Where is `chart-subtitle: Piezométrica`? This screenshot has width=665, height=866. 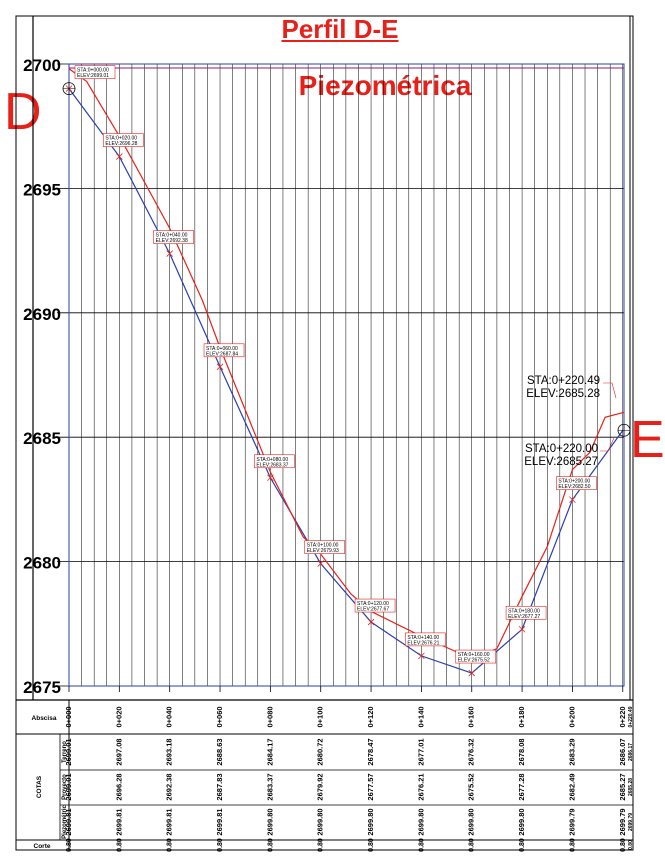
chart-subtitle: Piezométrica is located at coordinates (385, 85).